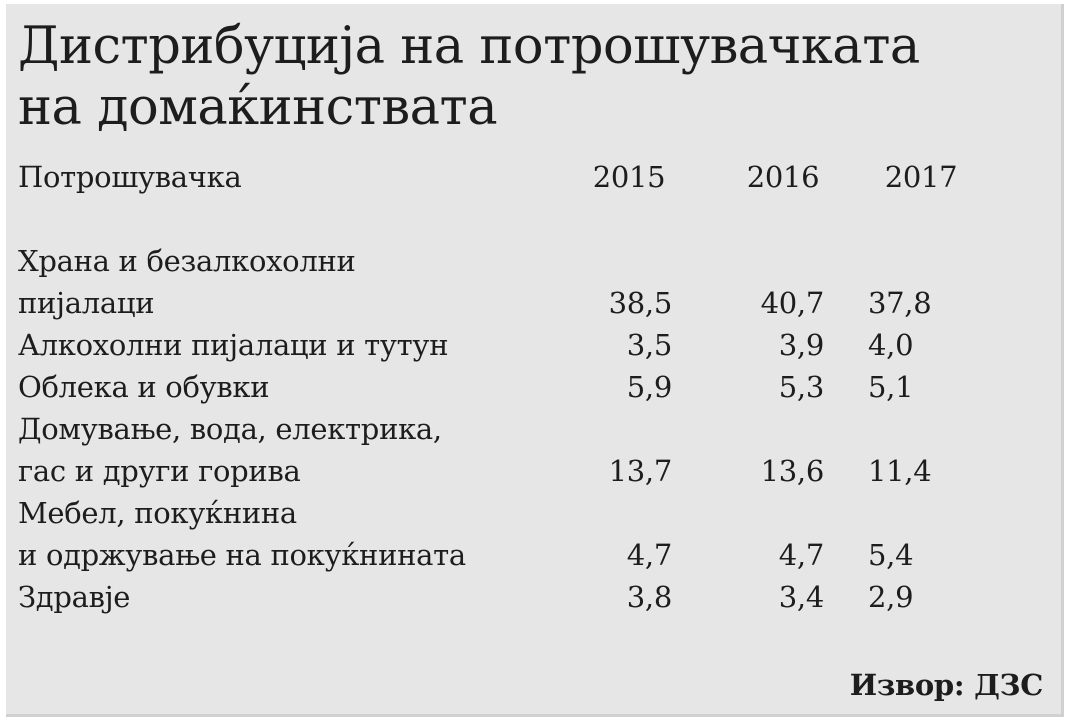 The height and width of the screenshot is (721, 1068). I want to click on row-label: Храна и безалкохолни пијалаци, so click(187, 282).